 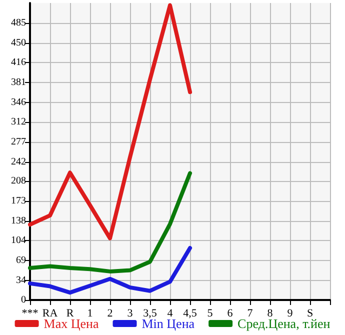 What do you see at coordinates (210, 314) in the screenshot?
I see `x-tick-label: 5` at bounding box center [210, 314].